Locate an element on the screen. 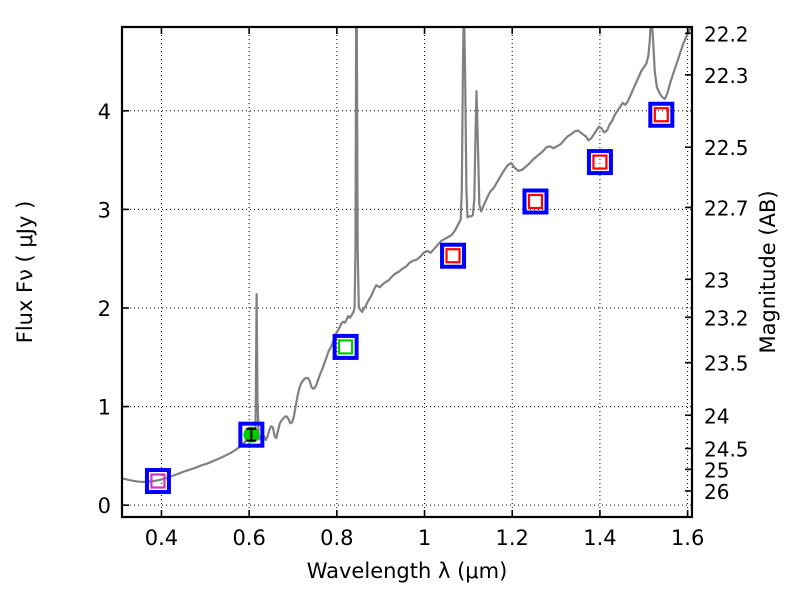 The height and width of the screenshot is (600, 800). ytick-right-label-0: 22.2 is located at coordinates (726, 34).